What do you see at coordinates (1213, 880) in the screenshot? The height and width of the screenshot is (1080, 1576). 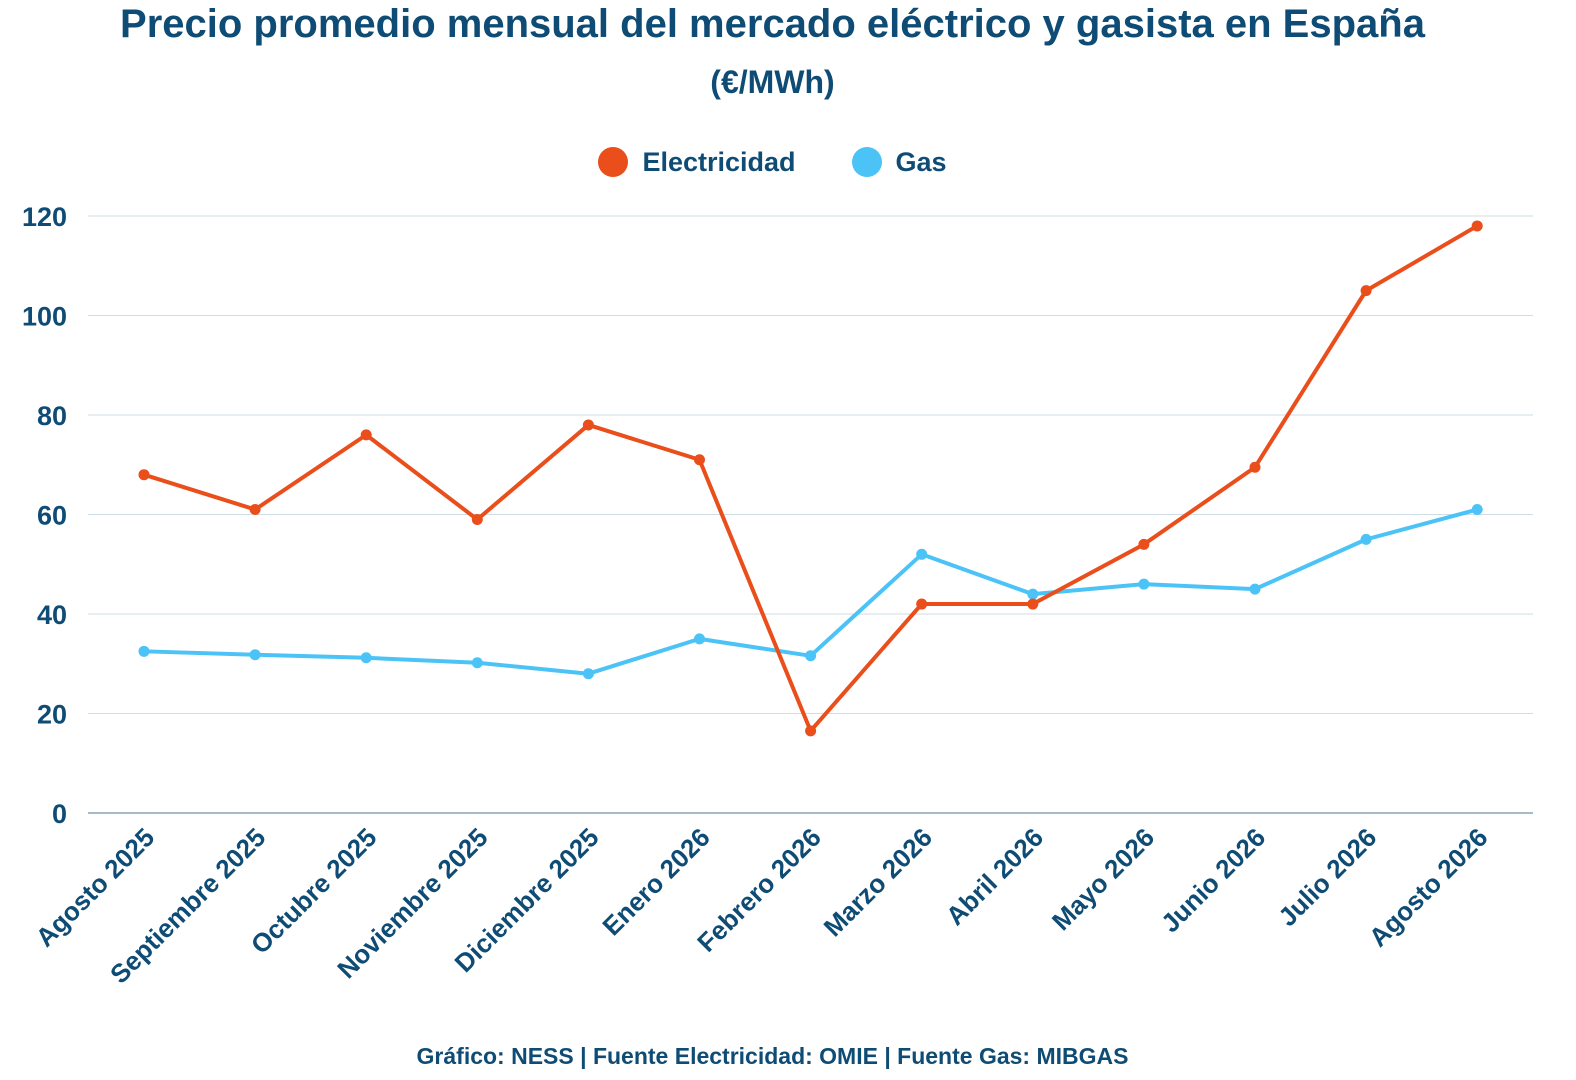 I see `x-tick-label: Junio 2026` at bounding box center [1213, 880].